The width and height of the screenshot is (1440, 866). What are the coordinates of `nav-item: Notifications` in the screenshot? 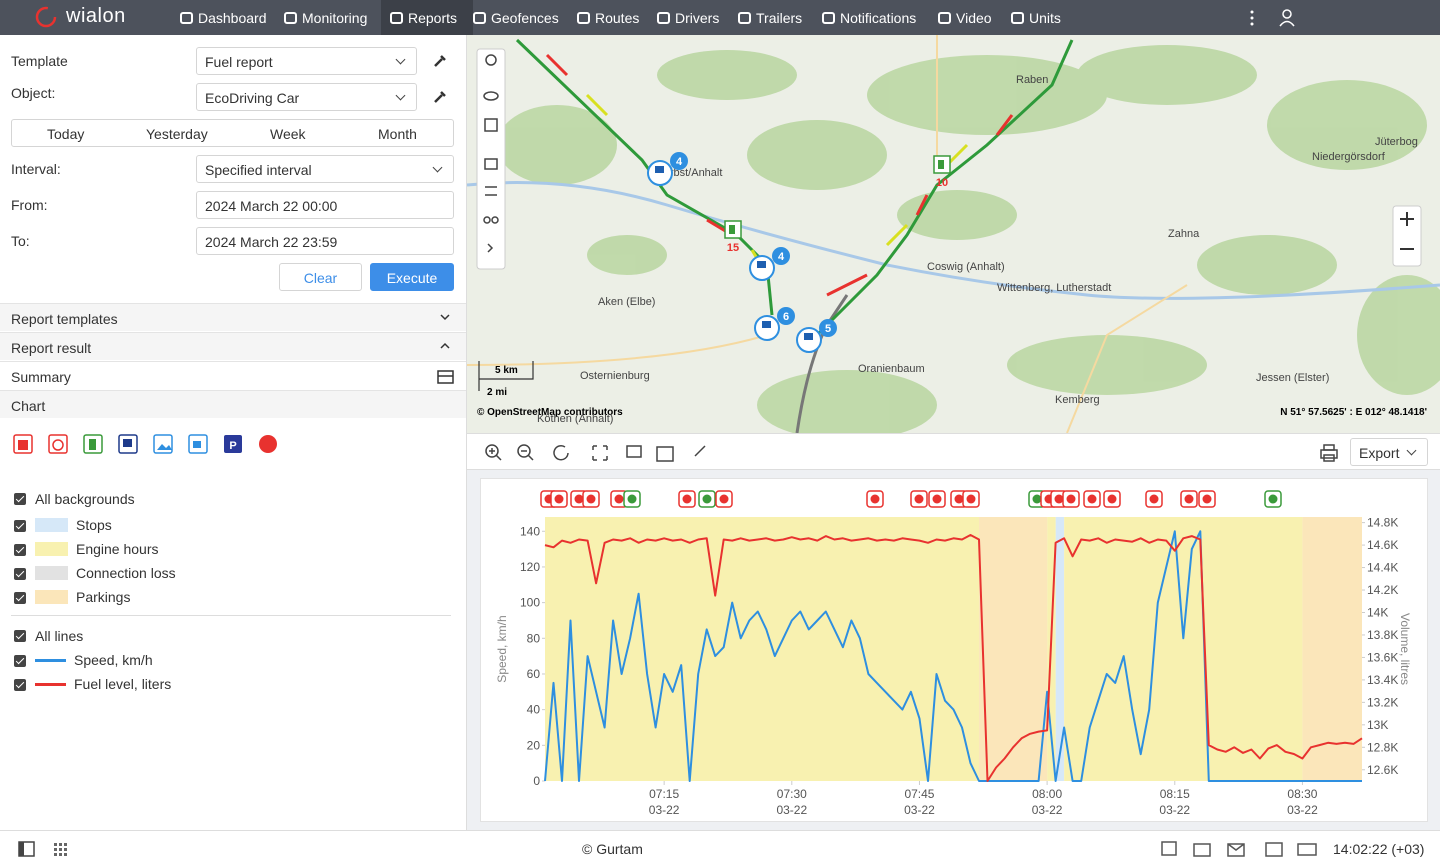 It's located at (880, 17).